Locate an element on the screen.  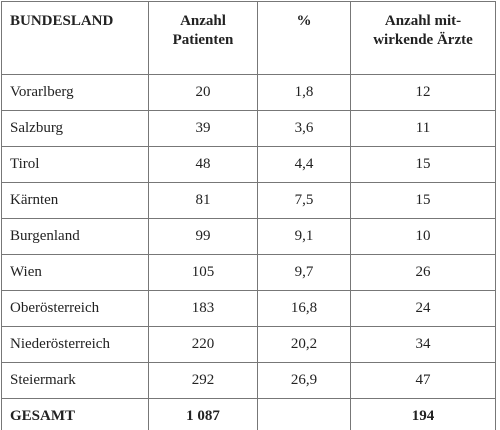
table-row: Wien 105 9,7 26 is located at coordinates (248, 272).